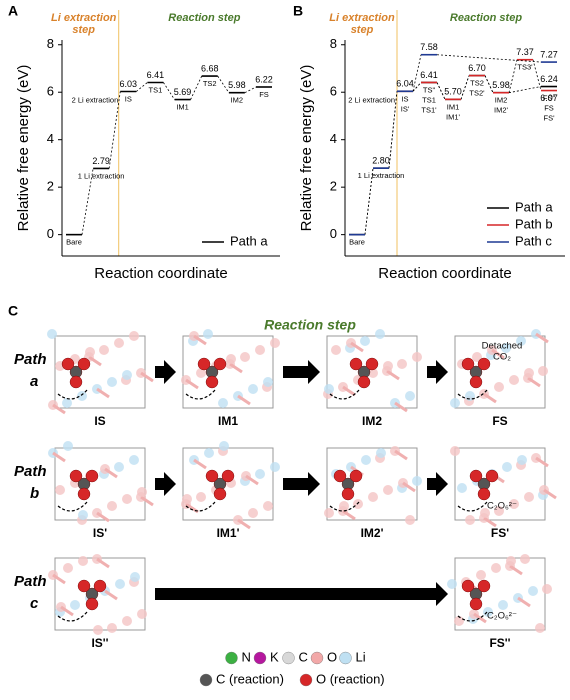 This screenshot has width=570, height=700. I want to click on species-note: Detached, so click(502, 346).